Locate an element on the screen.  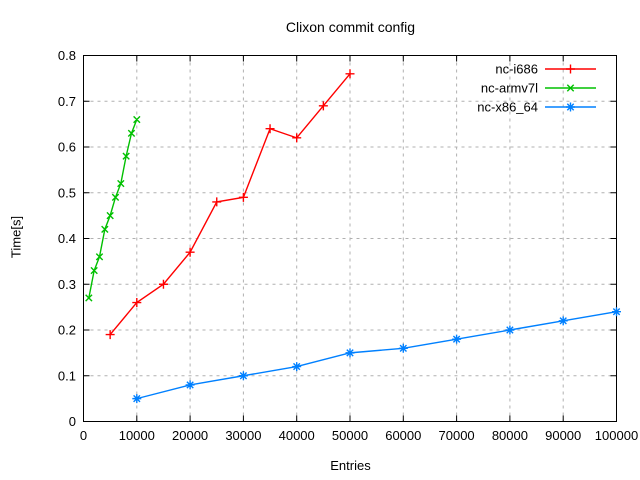
x-tick-label: 20000 is located at coordinates (190, 435).